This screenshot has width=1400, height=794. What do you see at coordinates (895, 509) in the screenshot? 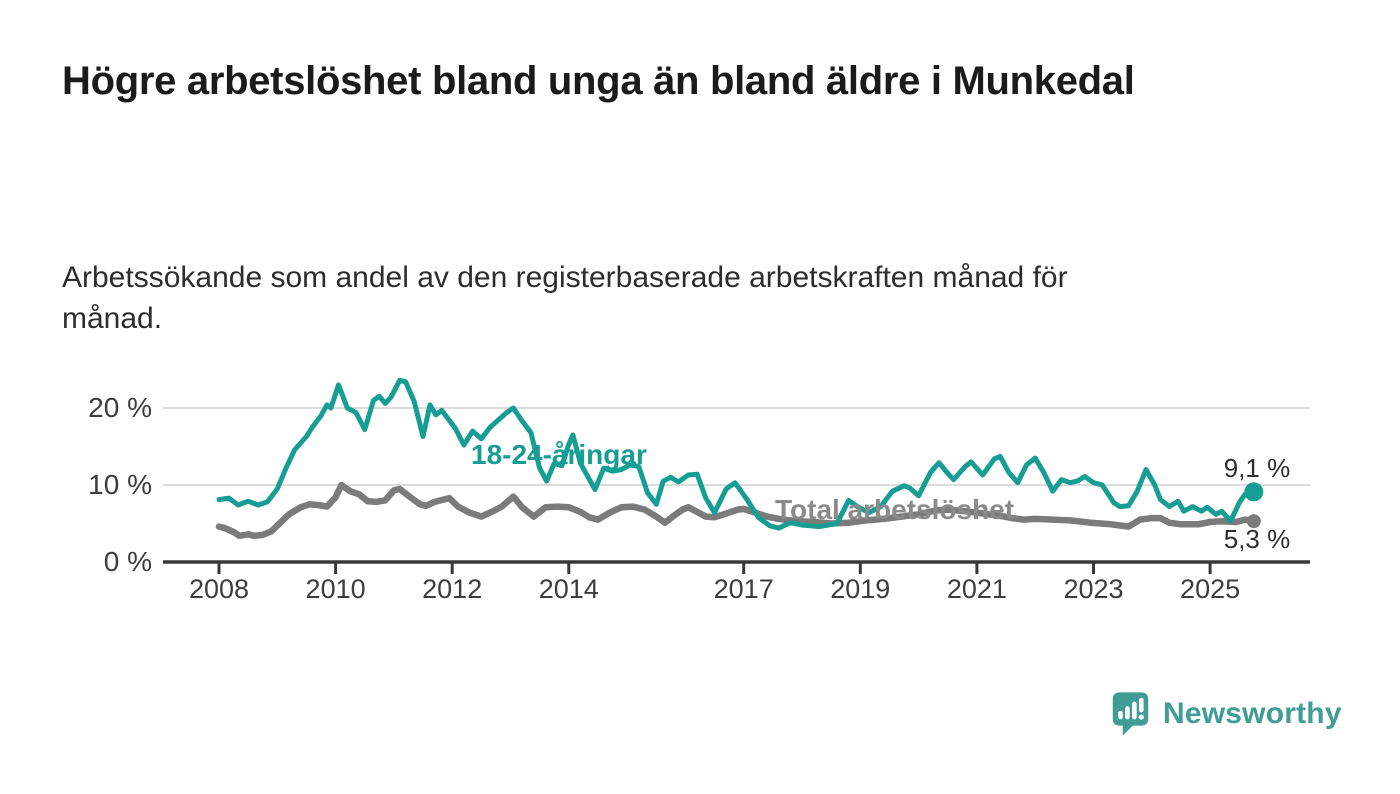
I see `series-label-total-arbetsloshet: Total arbetslöshet` at bounding box center [895, 509].